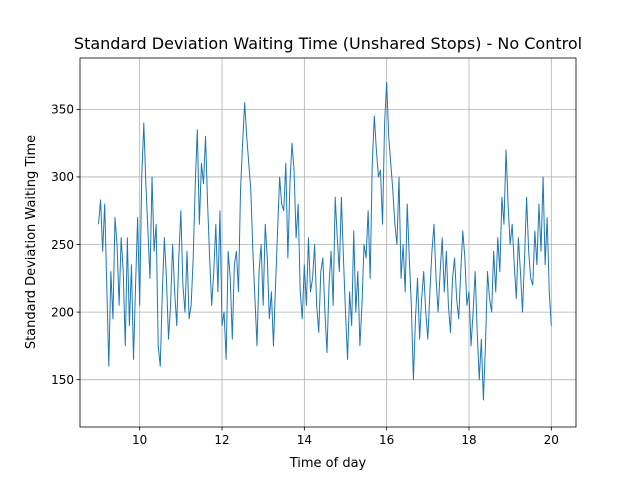  What do you see at coordinates (62, 110) in the screenshot?
I see `y-tick-label: 350` at bounding box center [62, 110].